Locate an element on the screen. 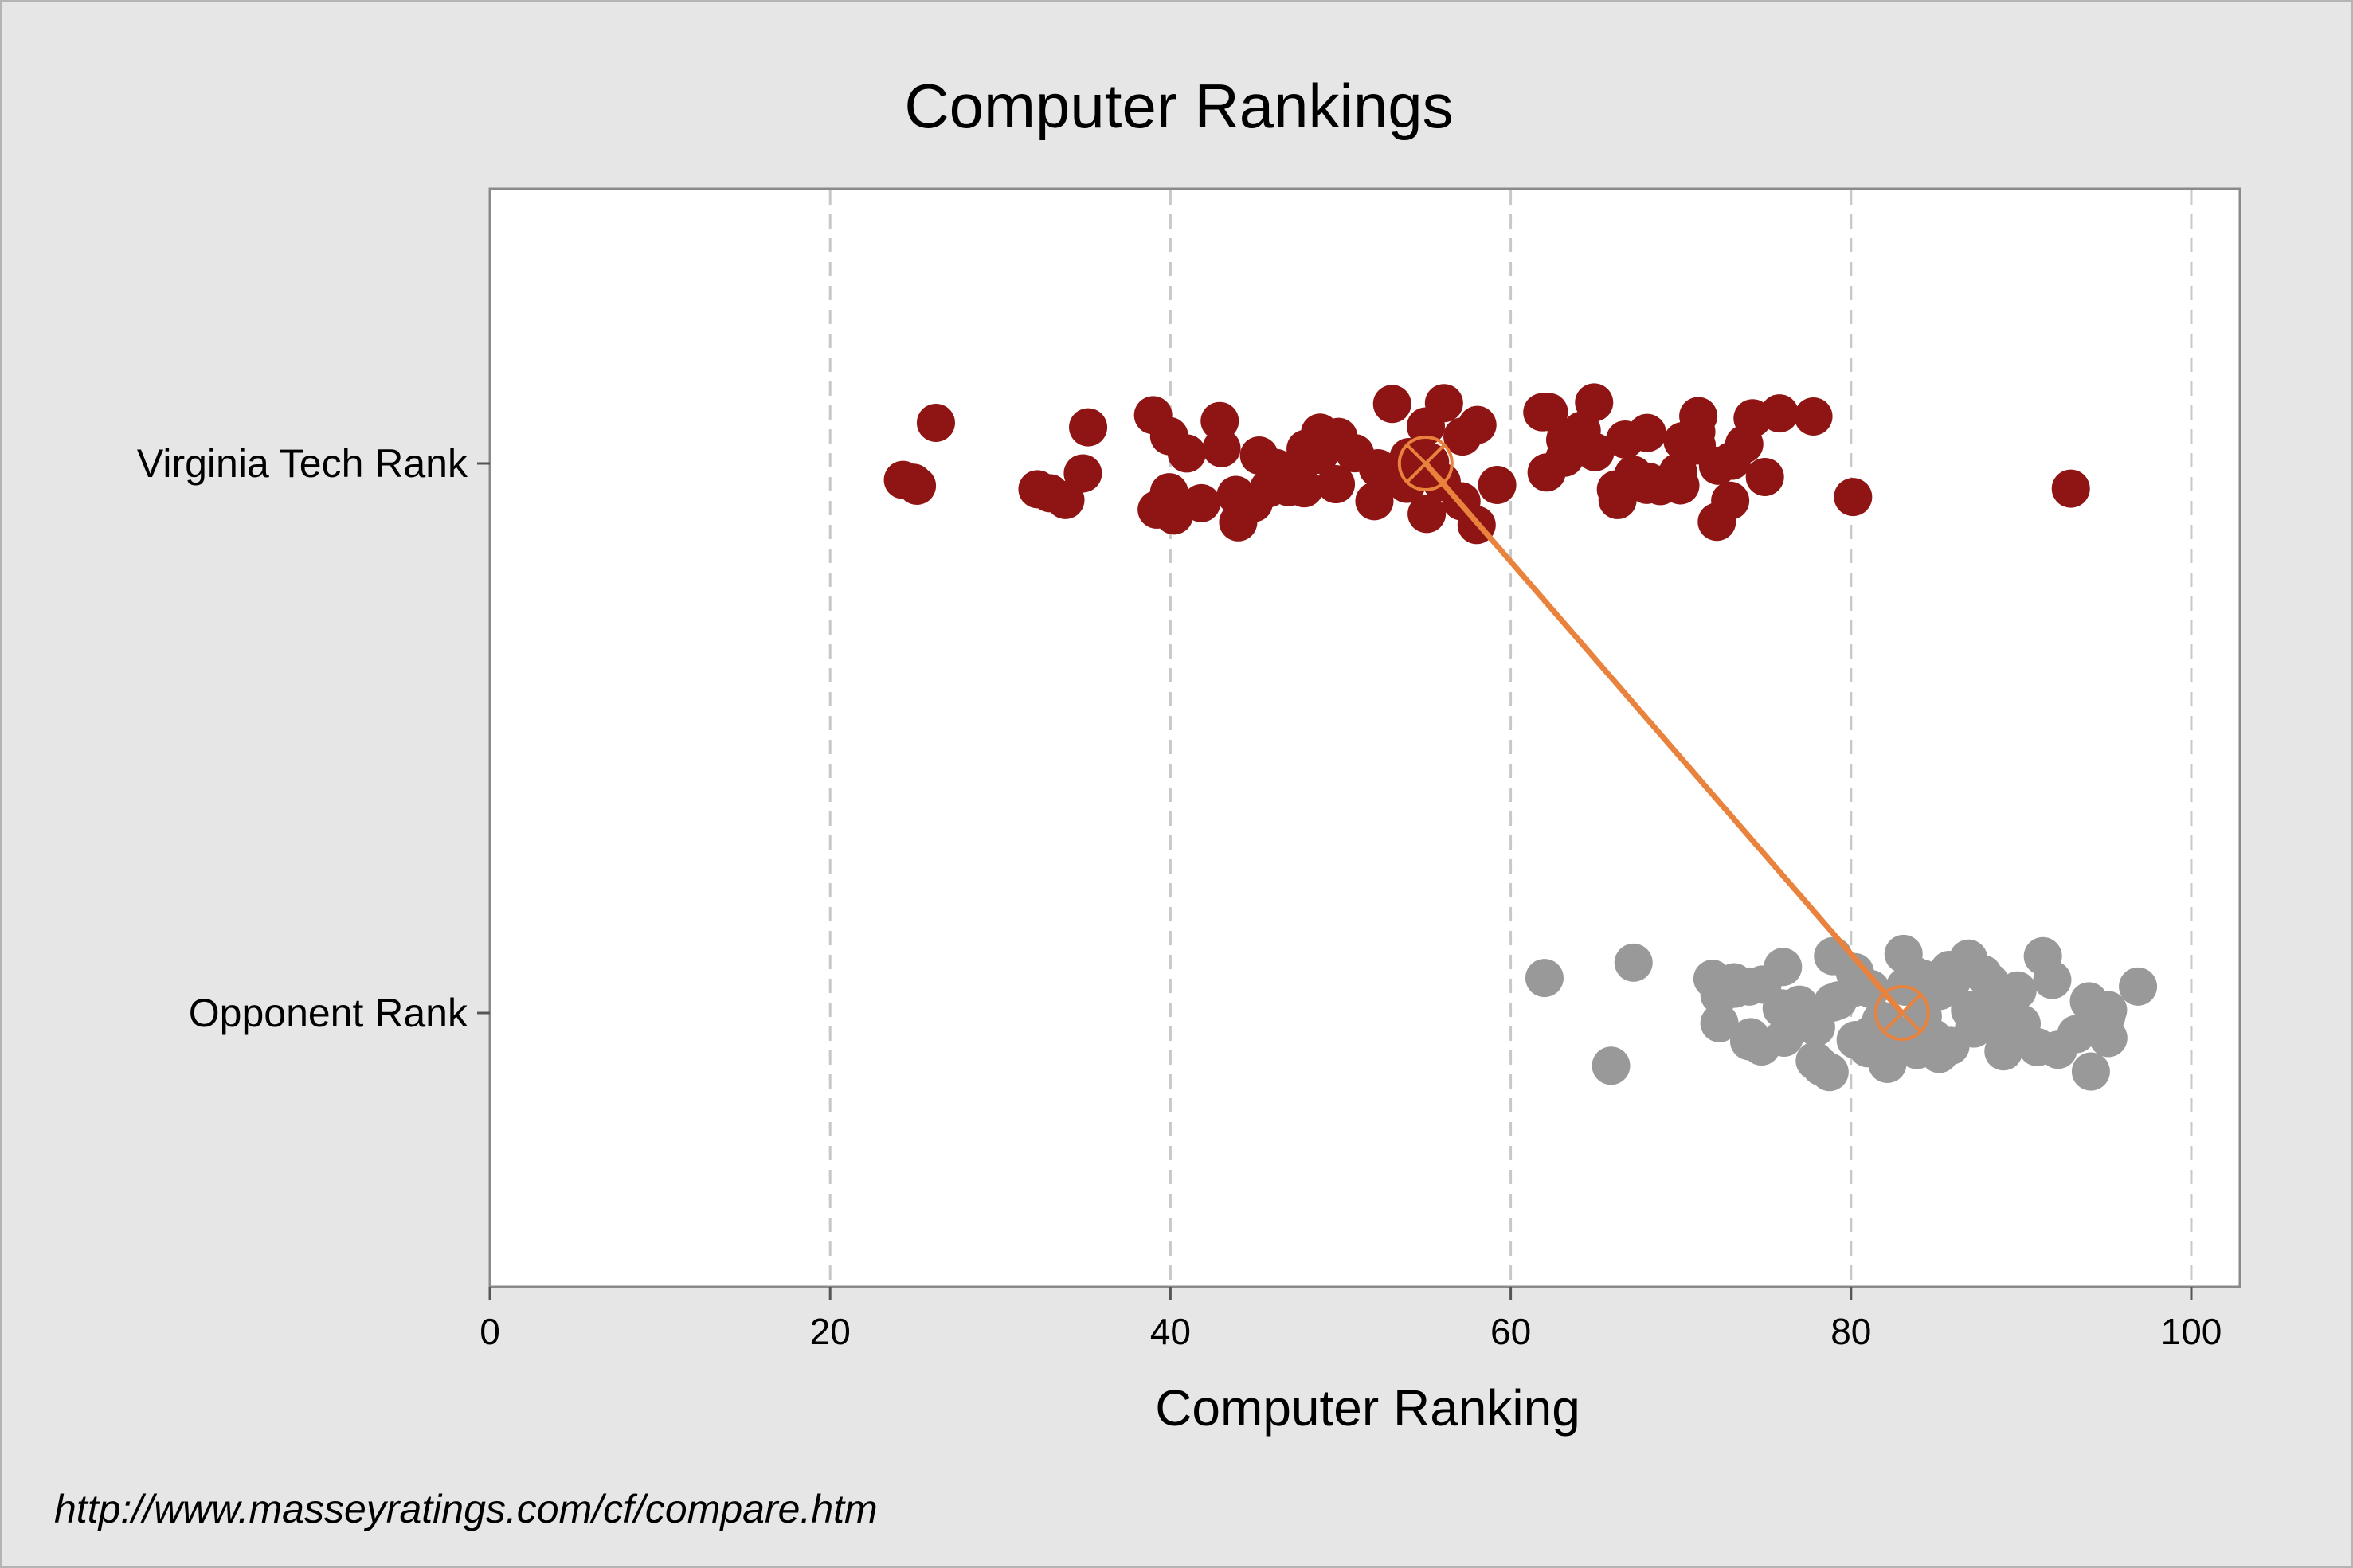  x-tick-label: 100 is located at coordinates (2191, 1331).